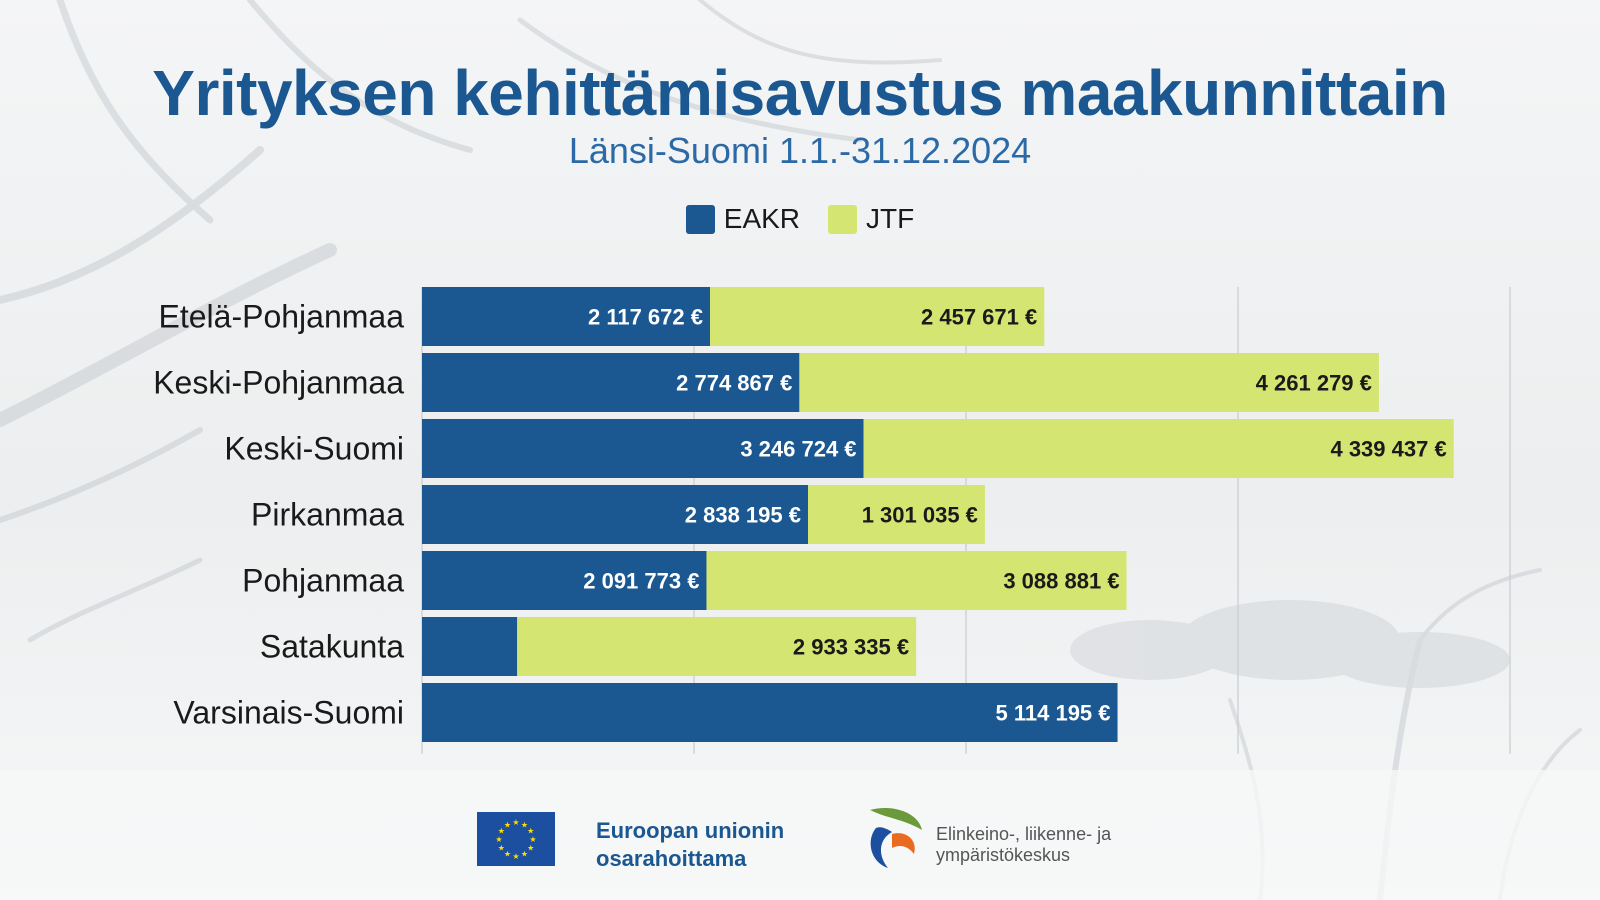 Image resolution: width=1600 pixels, height=900 pixels. Describe the element at coordinates (645, 317) in the screenshot. I see `data-label-eakr: 2 117 672 €` at that location.